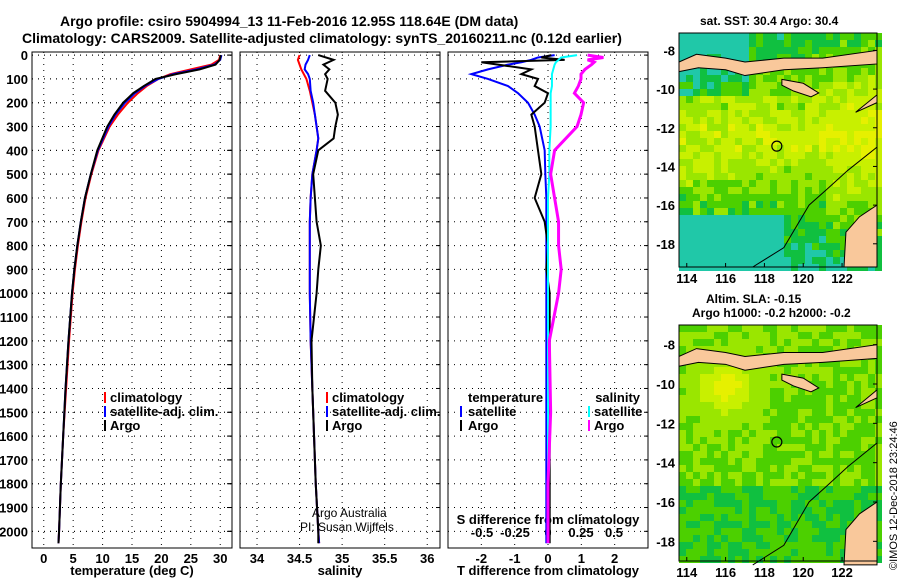 Image resolution: width=900 pixels, height=580 pixels. What do you see at coordinates (777, 442) in the screenshot?
I see `argo-position-marker` at bounding box center [777, 442].